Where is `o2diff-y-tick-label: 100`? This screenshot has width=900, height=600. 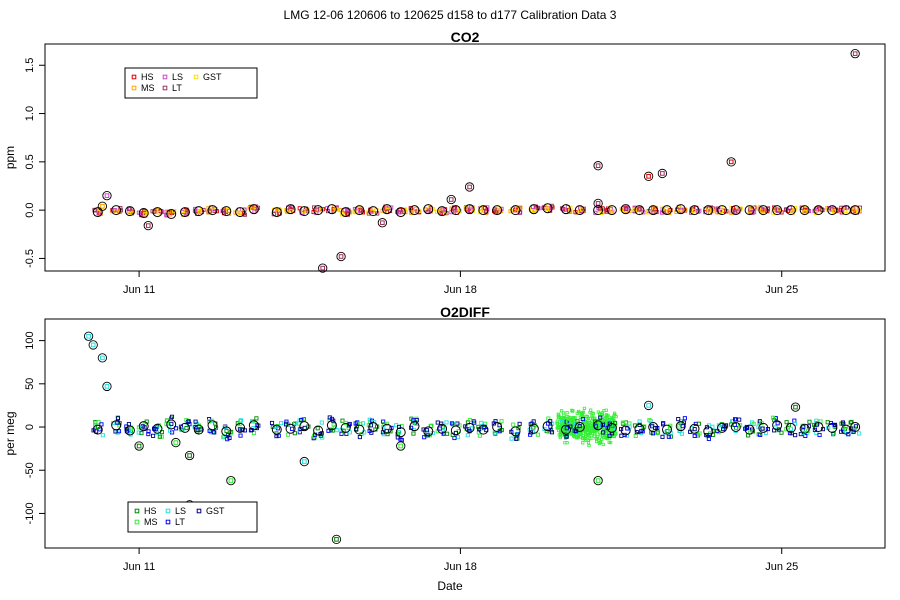 o2diff-y-tick-label: 100 is located at coordinates (30, 340).